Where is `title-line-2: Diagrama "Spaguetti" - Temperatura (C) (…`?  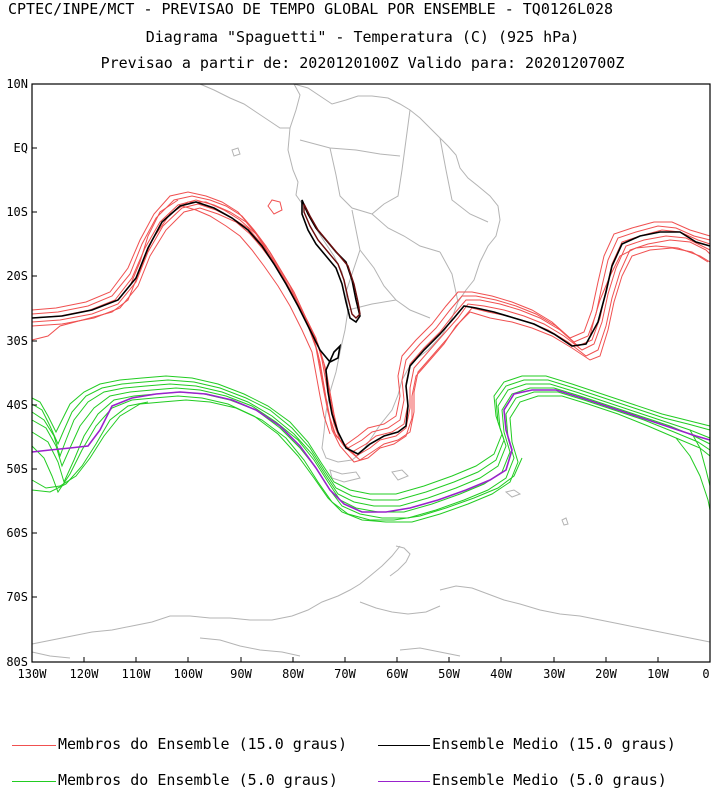
title-line-2: Diagrama "Spaguetti" - Temperatura (C) (… is located at coordinates (362, 37).